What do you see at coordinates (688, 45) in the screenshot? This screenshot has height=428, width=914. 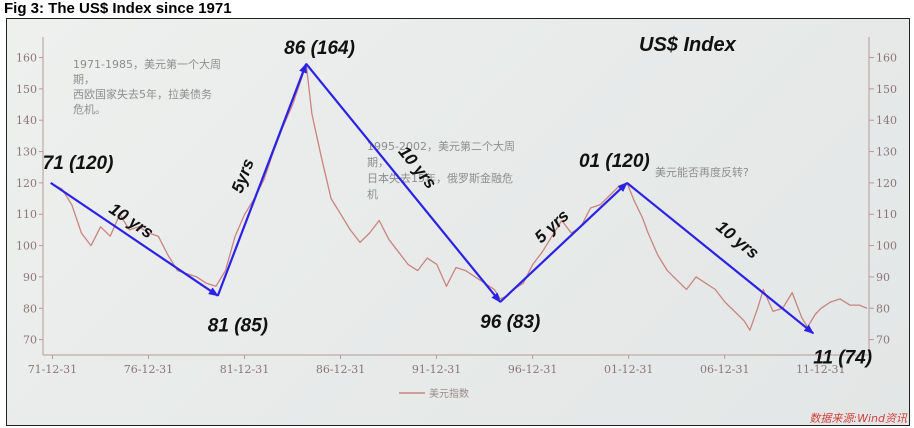 I see `chart-title: US$ Index` at bounding box center [688, 45].